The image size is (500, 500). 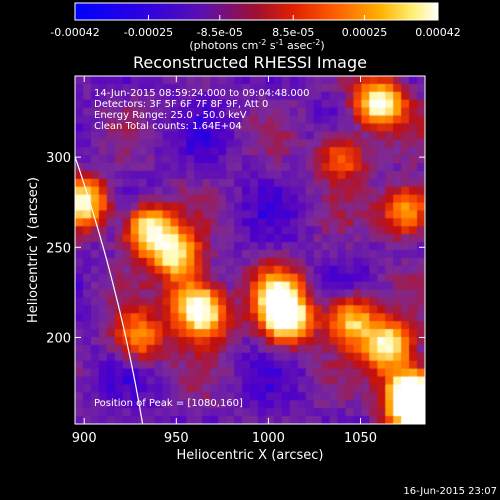 I want to click on annotation-detectors: Detectors: 3F 5F 6F 7F 8F 9F, Att 0, so click(x=181, y=104).